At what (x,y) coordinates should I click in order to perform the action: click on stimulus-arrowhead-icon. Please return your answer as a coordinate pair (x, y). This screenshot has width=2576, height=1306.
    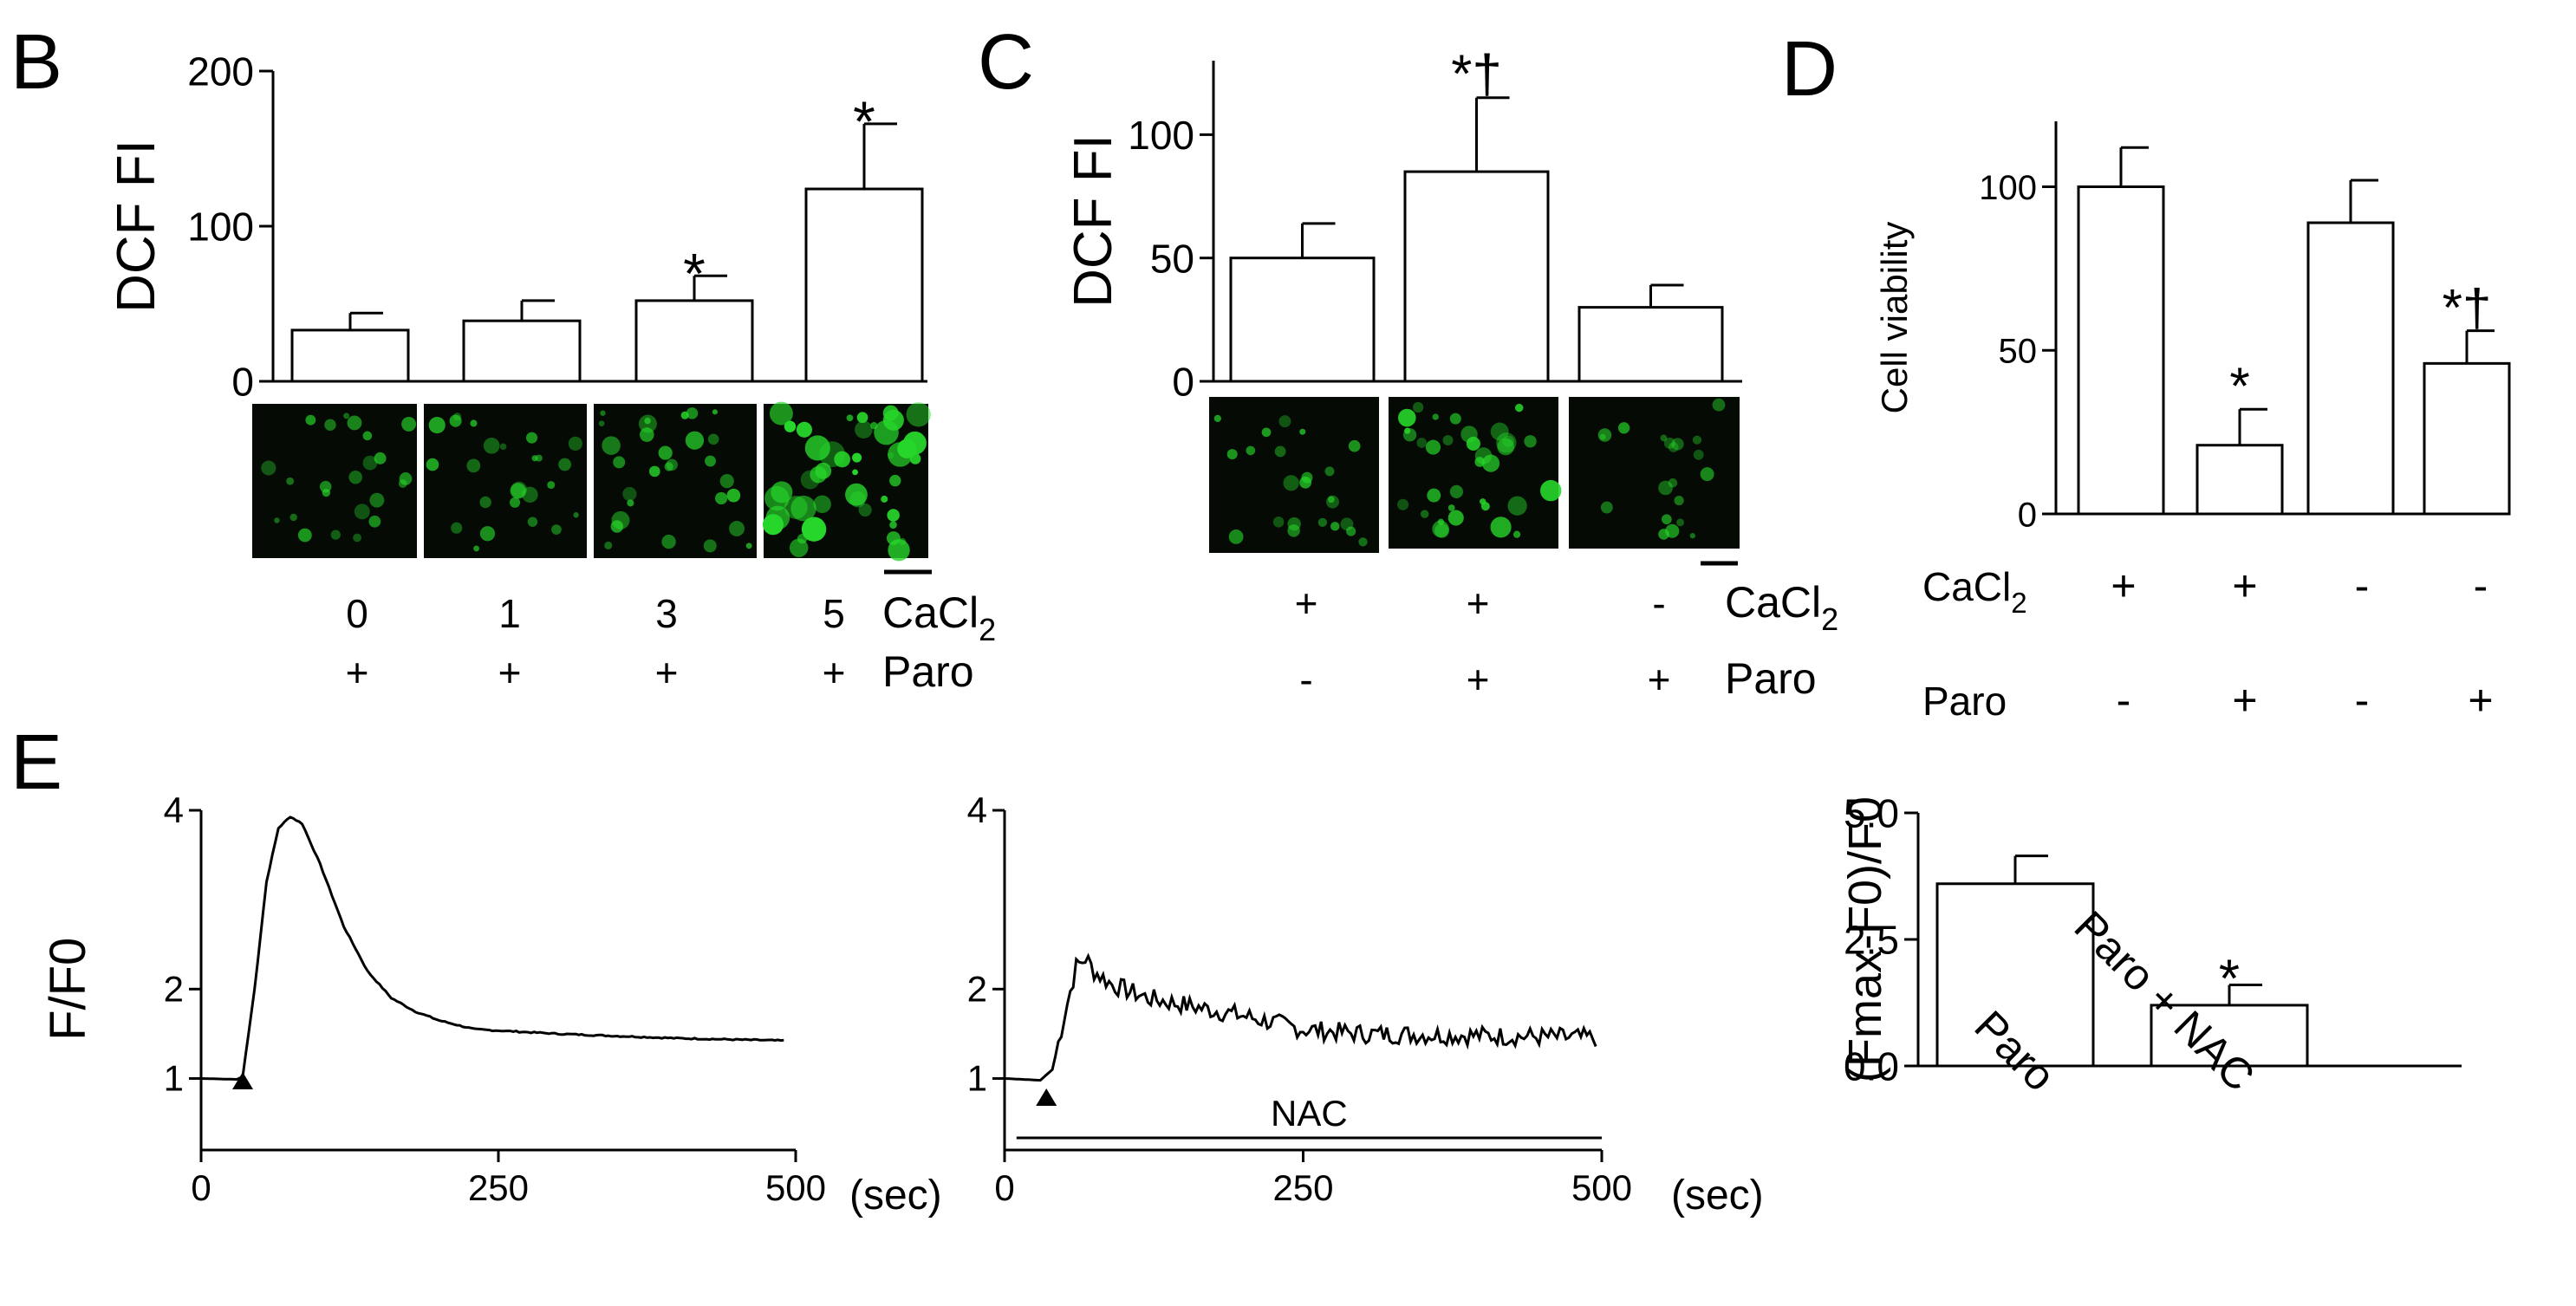
    Looking at the image, I should click on (1046, 1097).